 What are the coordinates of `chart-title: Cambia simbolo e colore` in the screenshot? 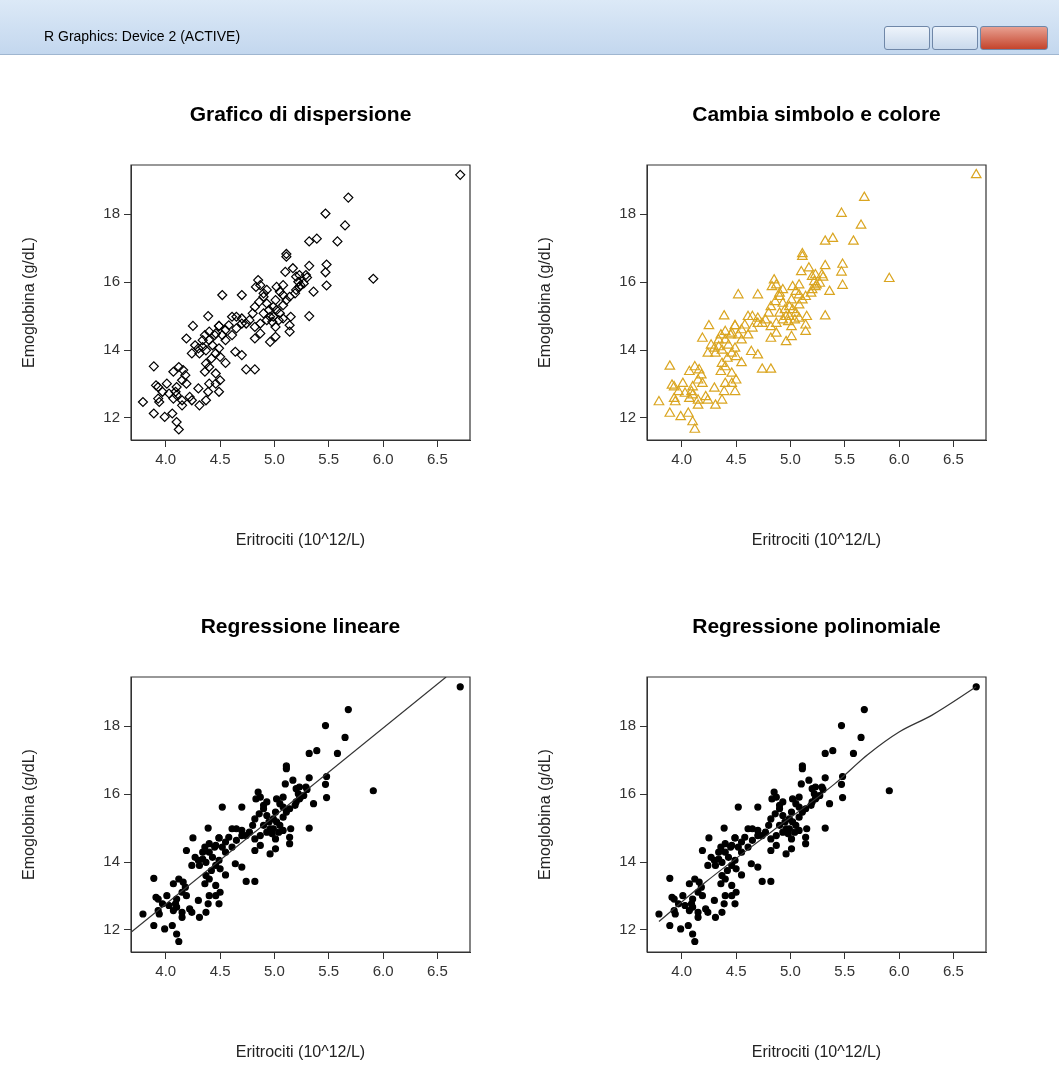 It's located at (816, 113).